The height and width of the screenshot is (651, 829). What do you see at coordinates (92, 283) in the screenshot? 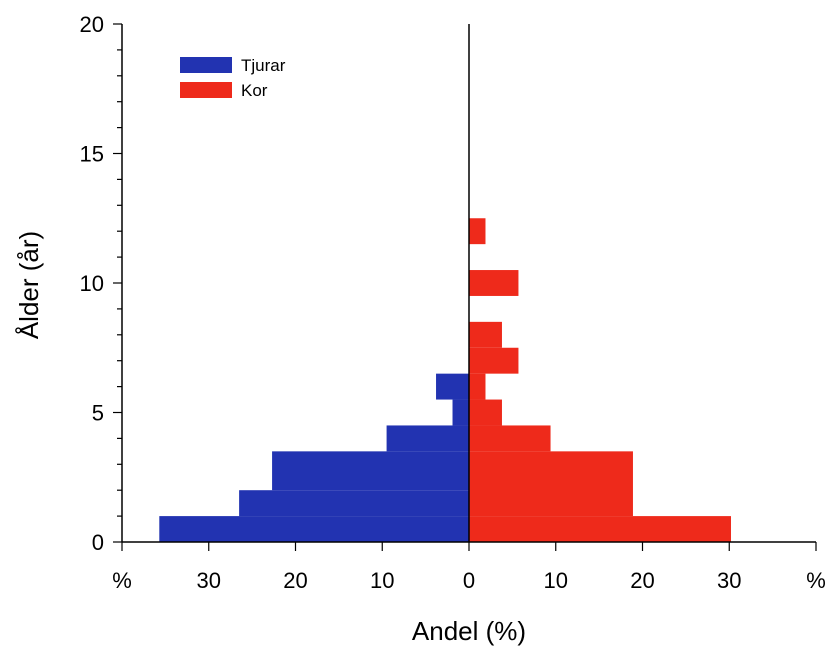
I see `y-tick-label: 10` at bounding box center [92, 283].